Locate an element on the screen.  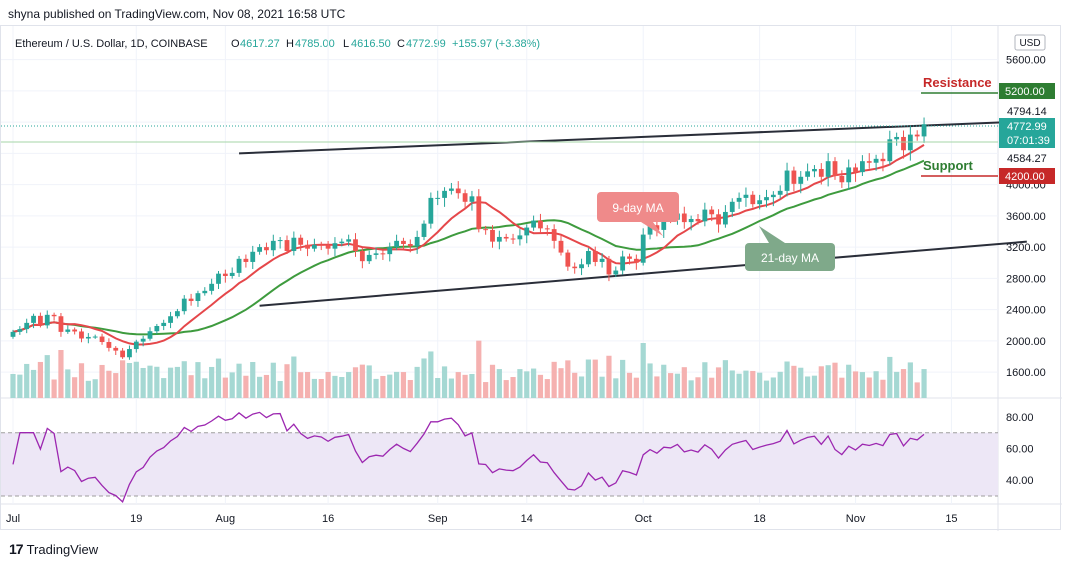
currency-button: USD is located at coordinates (1030, 42).